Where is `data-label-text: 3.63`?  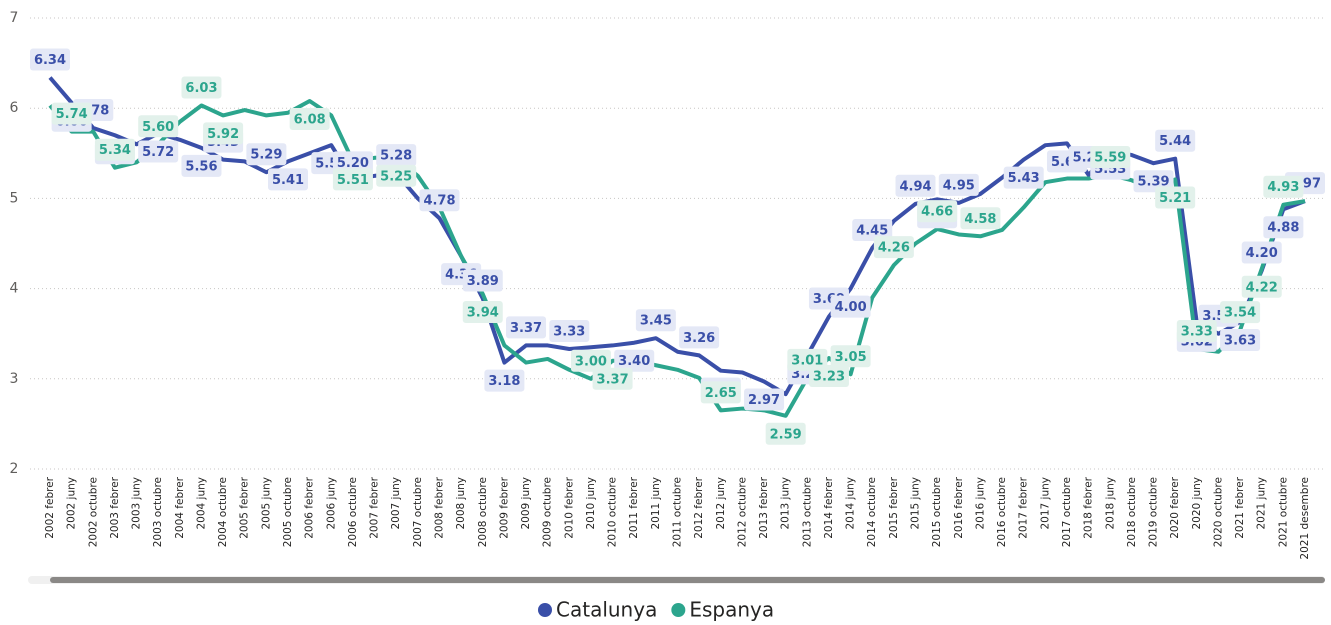
data-label-text: 3.63 is located at coordinates (1240, 340).